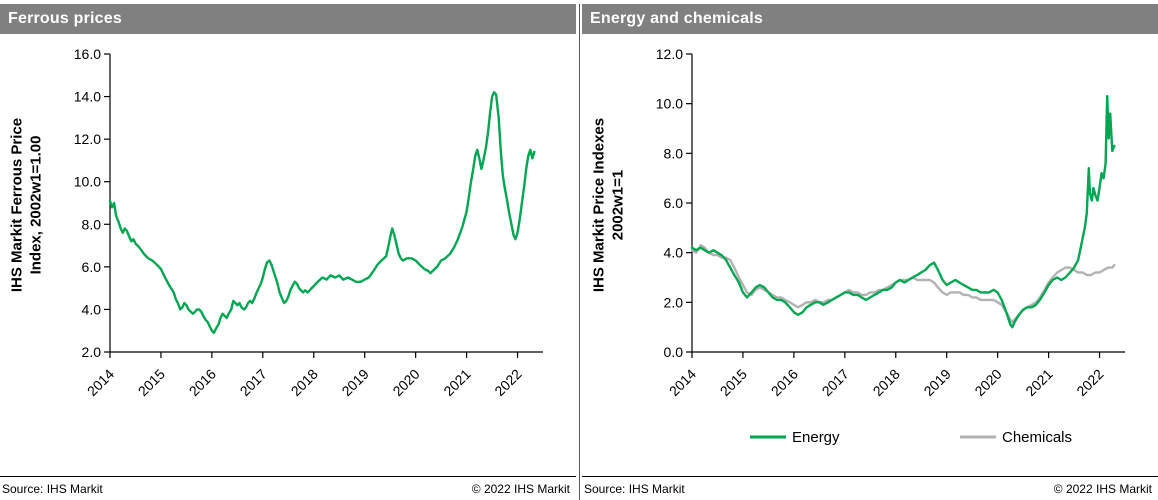  Describe the element at coordinates (65, 18) in the screenshot. I see `ferrous-panel-title: Ferrous prices` at that location.